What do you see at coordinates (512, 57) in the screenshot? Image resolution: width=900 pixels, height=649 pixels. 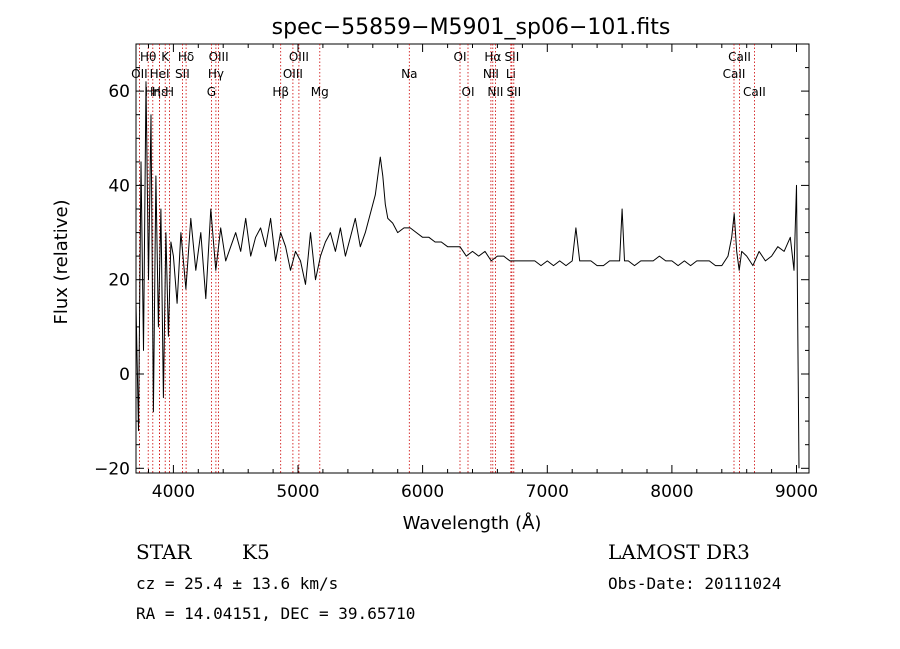 I see `line-label-20: SII` at bounding box center [512, 57].